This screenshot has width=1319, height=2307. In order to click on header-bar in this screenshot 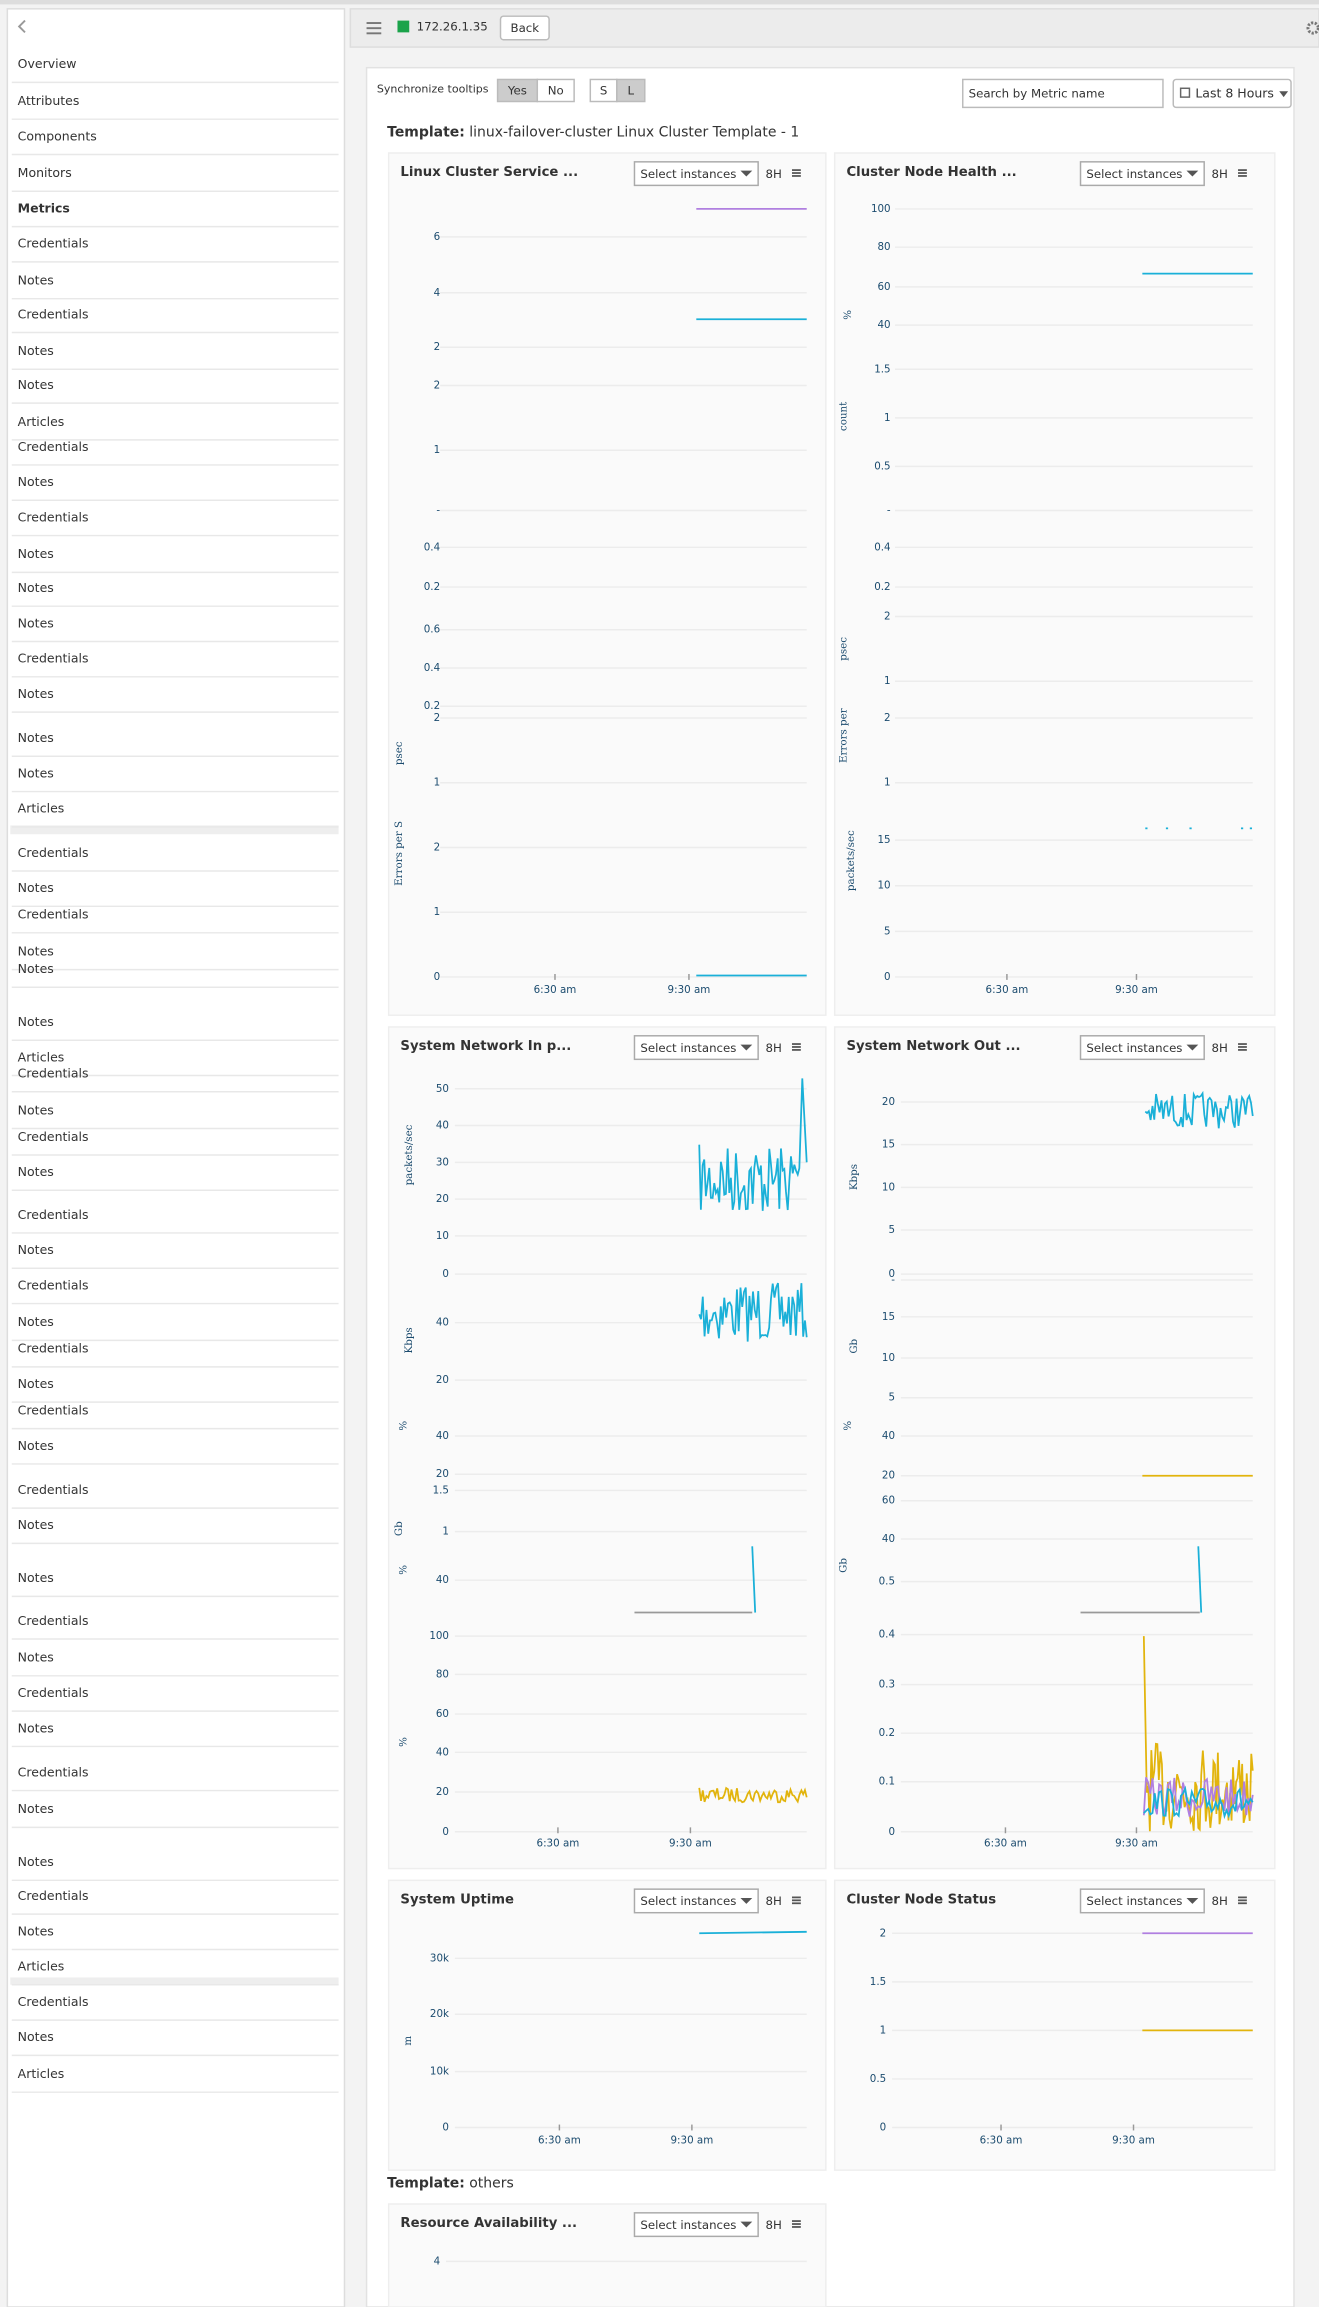, I will do `click(834, 28)`.